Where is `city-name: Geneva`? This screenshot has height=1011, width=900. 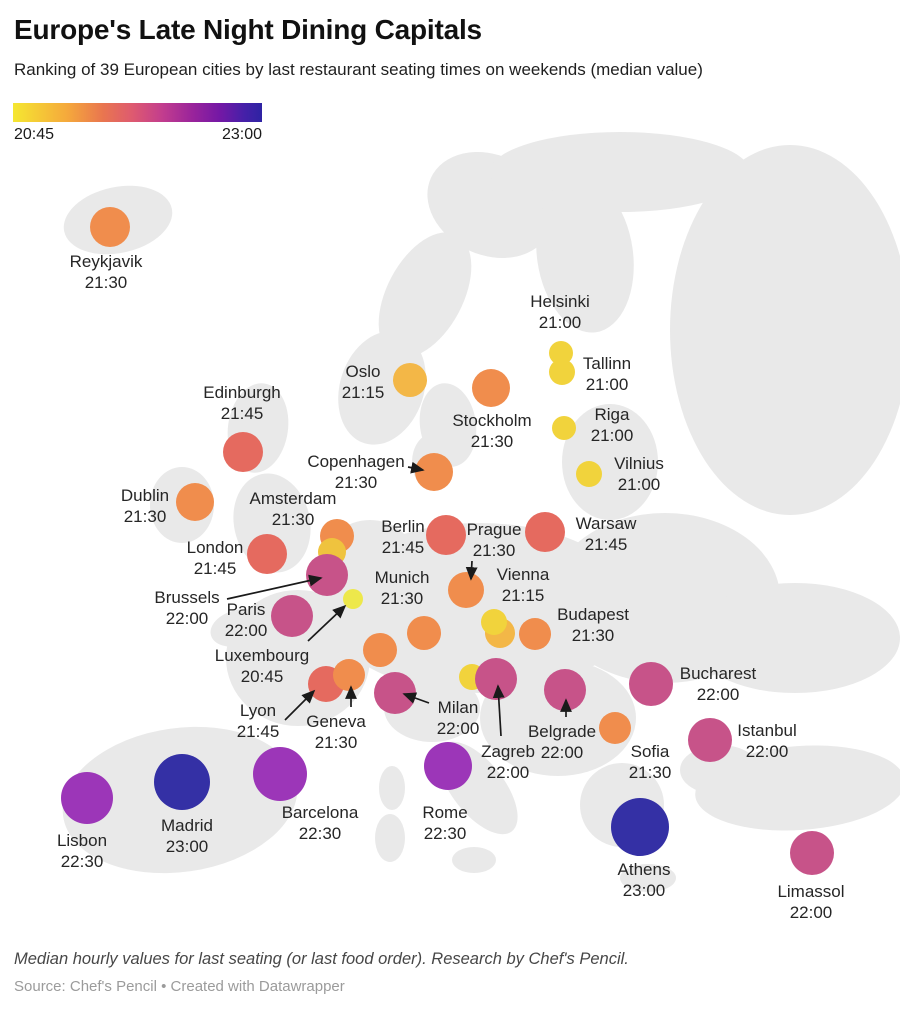 city-name: Geneva is located at coordinates (336, 721).